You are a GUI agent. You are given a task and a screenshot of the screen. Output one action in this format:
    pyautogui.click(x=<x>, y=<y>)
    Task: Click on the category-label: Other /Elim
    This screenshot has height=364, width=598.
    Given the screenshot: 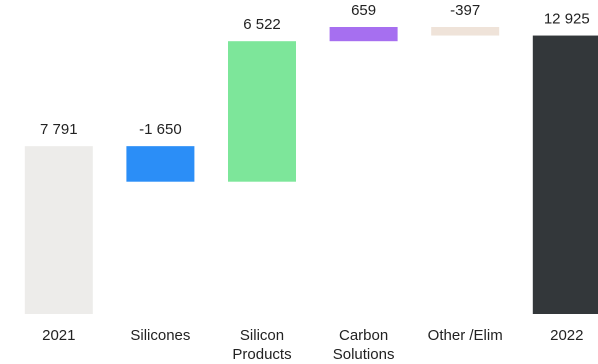 What is the action you would take?
    pyautogui.click(x=465, y=335)
    